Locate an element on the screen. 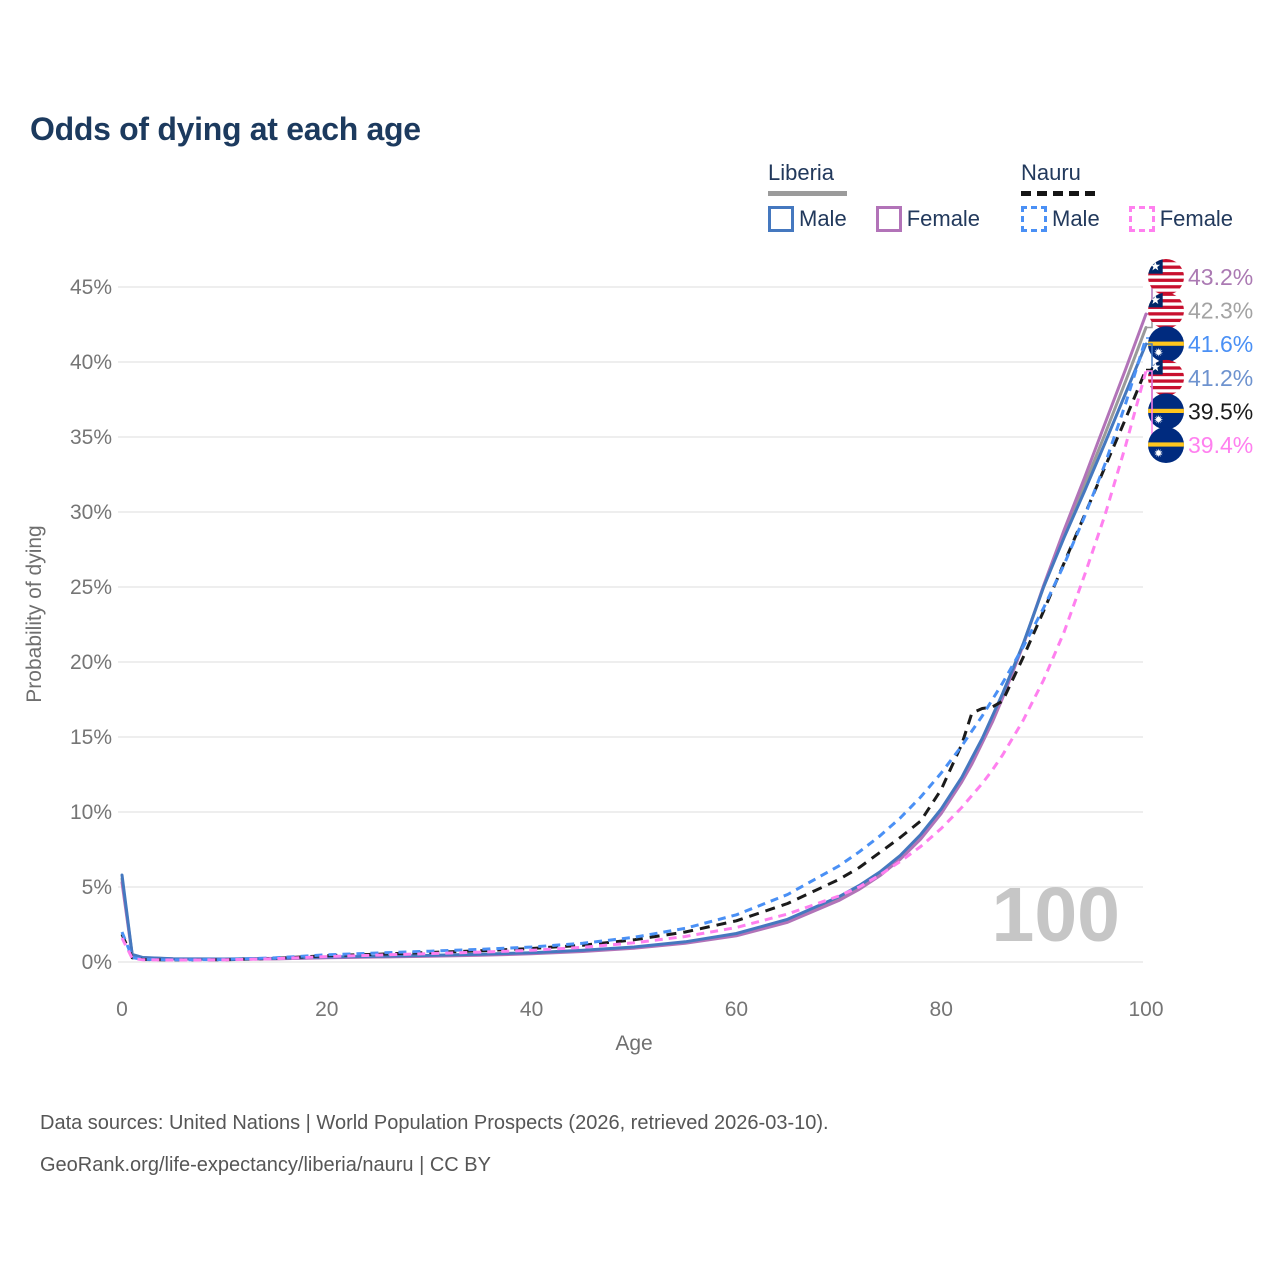 This screenshot has height=1280, width=1280. end-label-liberia-female: 43.2% is located at coordinates (1220, 277).